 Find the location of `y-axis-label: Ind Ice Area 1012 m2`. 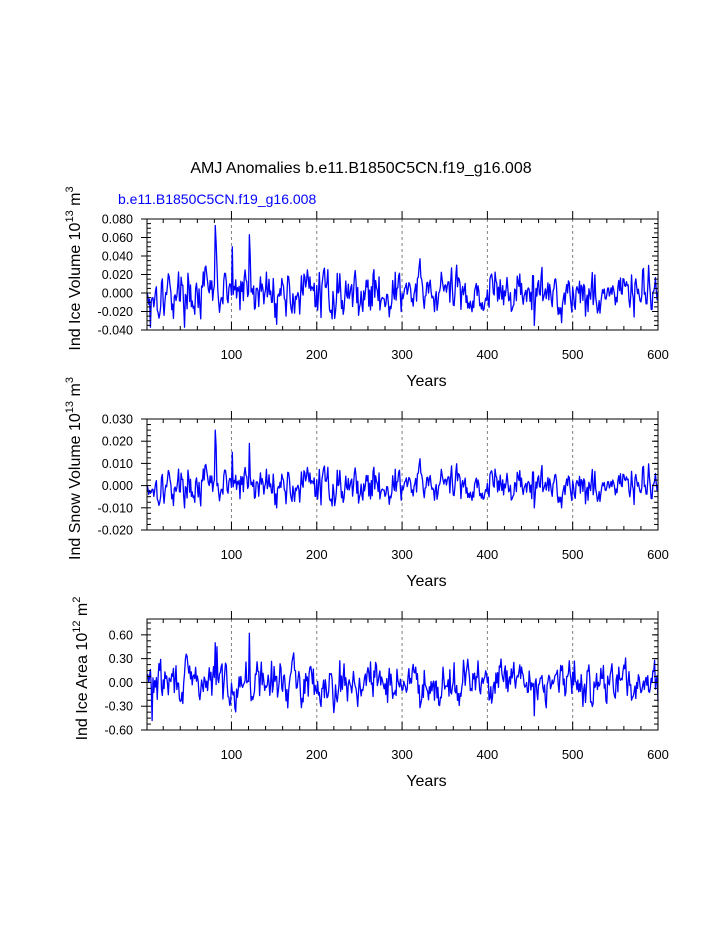

y-axis-label: Ind Ice Area 1012 m2 is located at coordinates (81, 669).